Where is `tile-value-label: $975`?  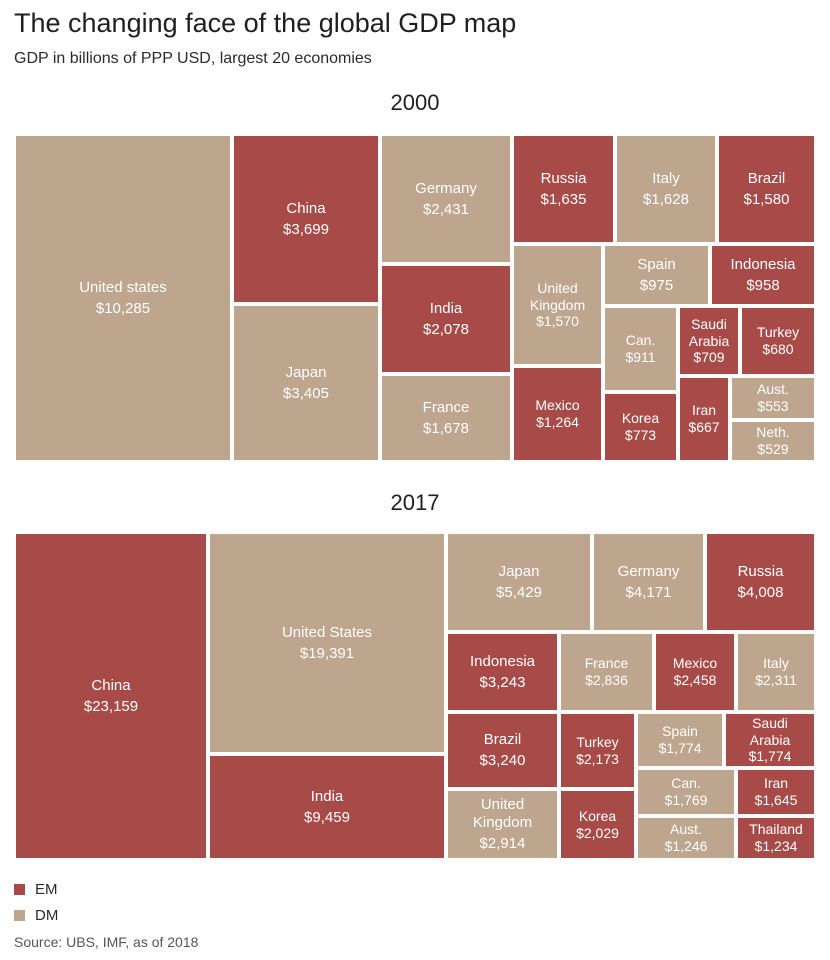 tile-value-label: $975 is located at coordinates (656, 285).